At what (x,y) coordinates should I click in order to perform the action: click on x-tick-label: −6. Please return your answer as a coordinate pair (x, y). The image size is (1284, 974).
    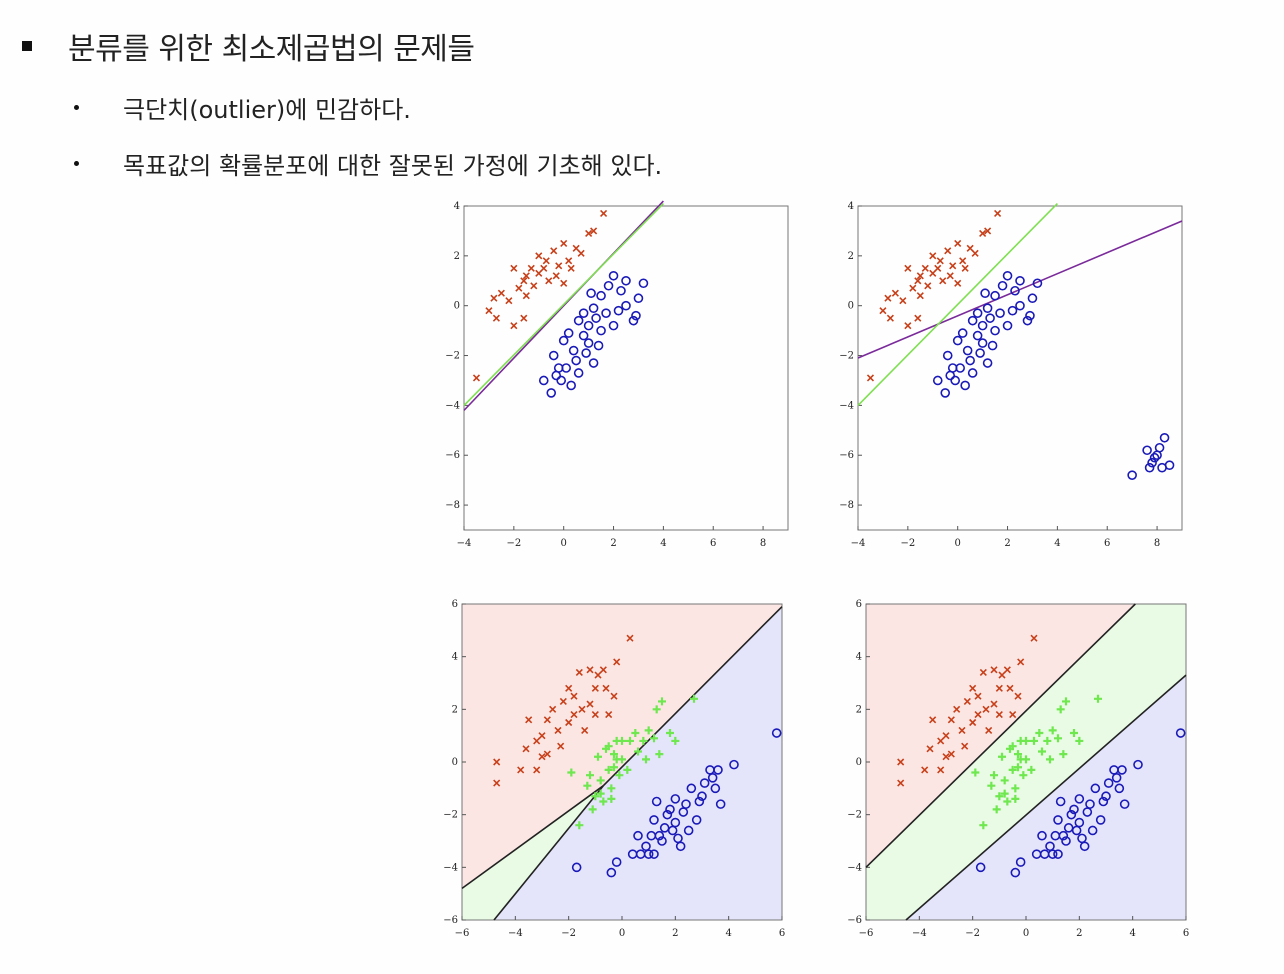
    Looking at the image, I should click on (462, 933).